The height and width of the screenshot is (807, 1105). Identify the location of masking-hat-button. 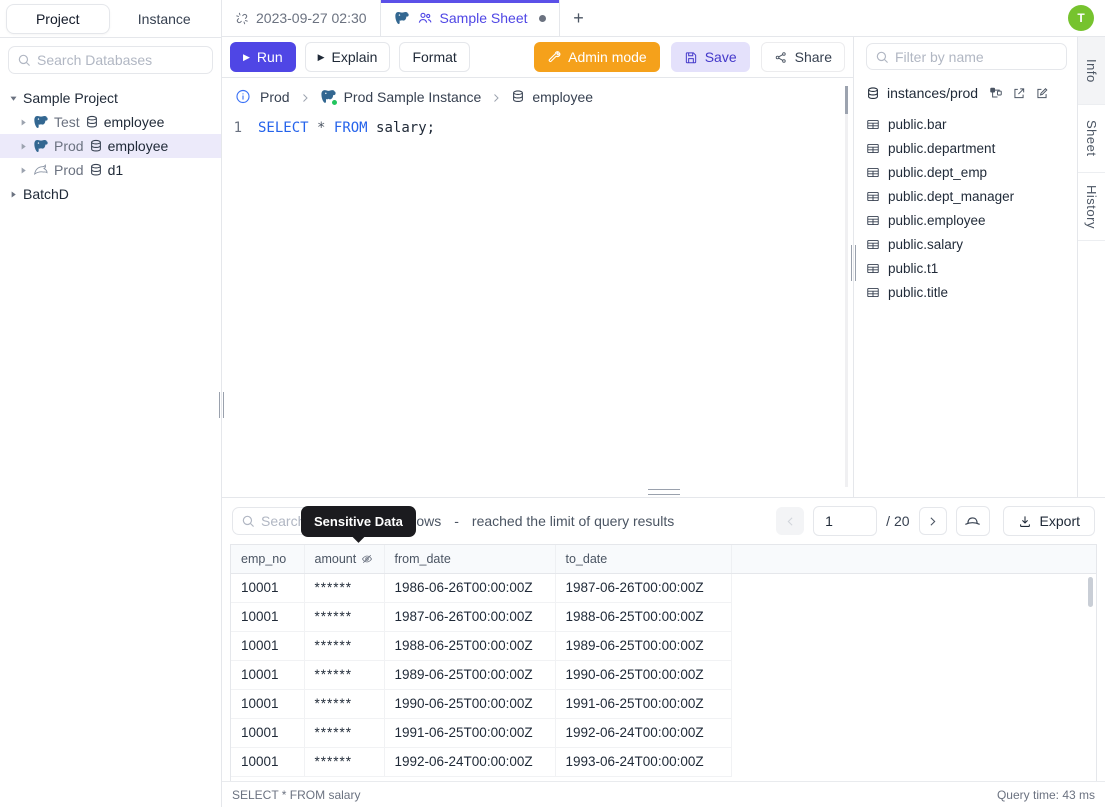
(972, 521).